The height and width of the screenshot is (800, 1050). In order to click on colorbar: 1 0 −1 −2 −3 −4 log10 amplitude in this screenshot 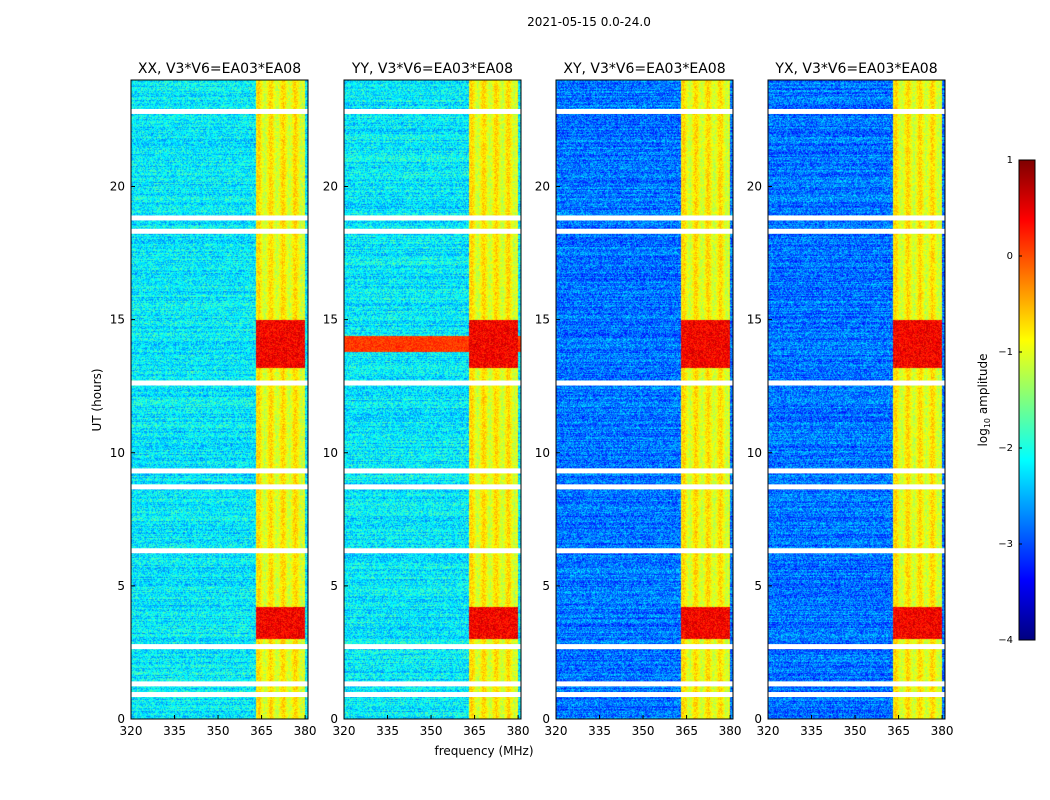, I will do `click(1006, 400)`.